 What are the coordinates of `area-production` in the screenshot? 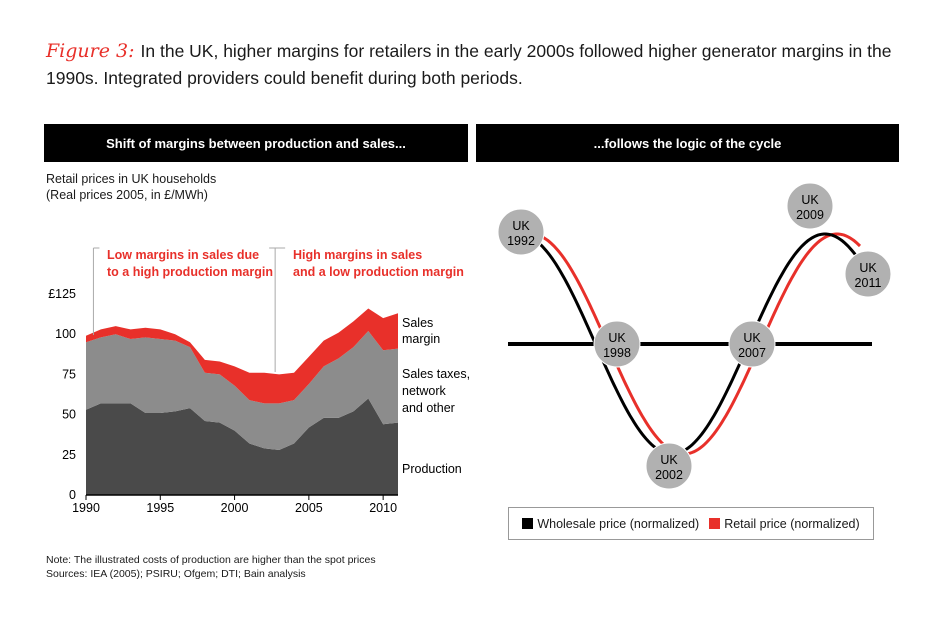 It's located at (242, 446).